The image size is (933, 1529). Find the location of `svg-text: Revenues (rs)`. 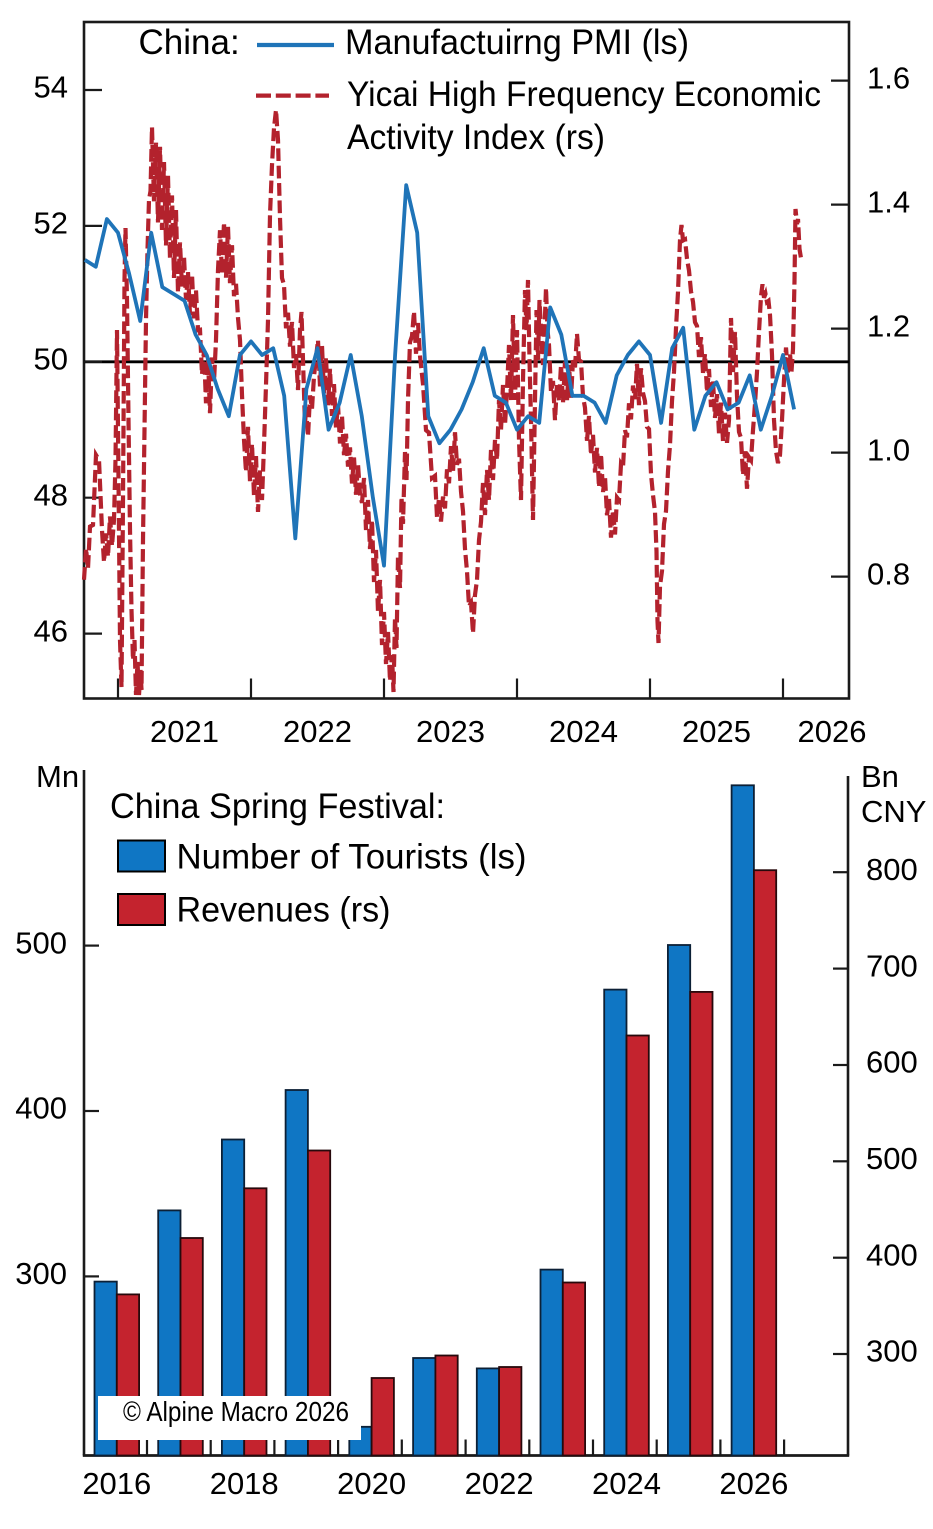

svg-text: Revenues (rs) is located at coordinates (284, 910).